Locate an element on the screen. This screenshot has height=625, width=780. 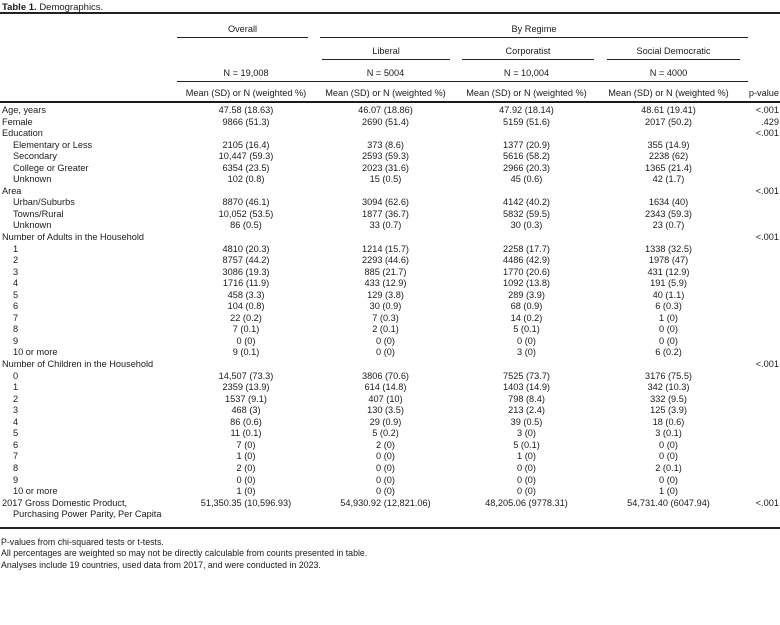
value-cell-corporatist: 45 (0.6) is located at coordinates (526, 179).